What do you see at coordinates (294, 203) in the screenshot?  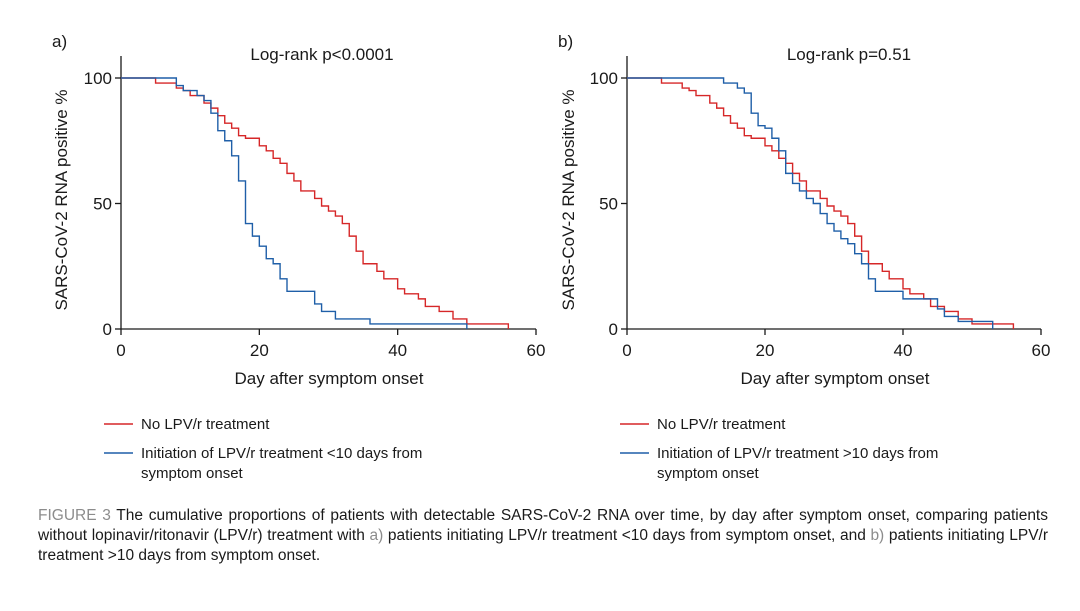 I see `panel-a-series-lpv-line` at bounding box center [294, 203].